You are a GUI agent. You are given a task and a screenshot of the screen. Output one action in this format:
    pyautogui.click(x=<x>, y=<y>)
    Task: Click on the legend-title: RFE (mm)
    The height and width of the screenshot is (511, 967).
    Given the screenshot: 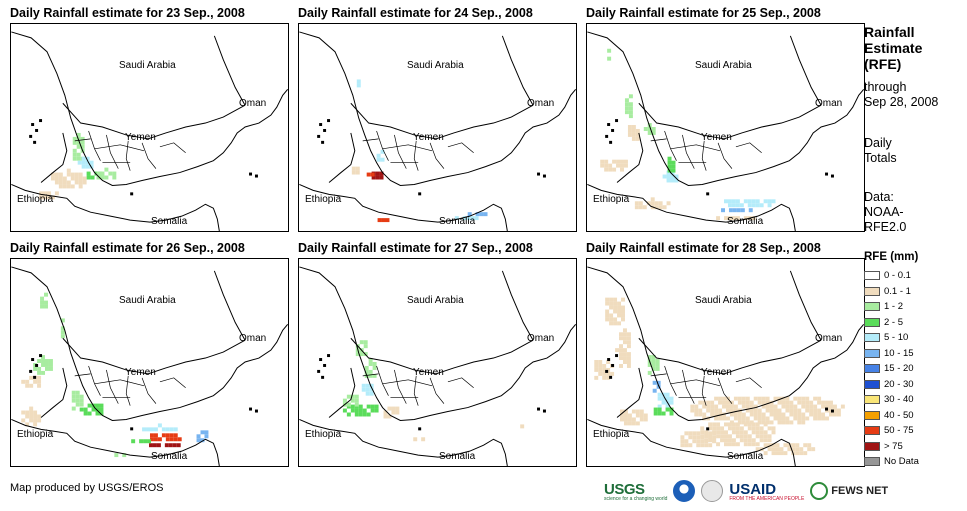 What is the action you would take?
    pyautogui.click(x=891, y=257)
    